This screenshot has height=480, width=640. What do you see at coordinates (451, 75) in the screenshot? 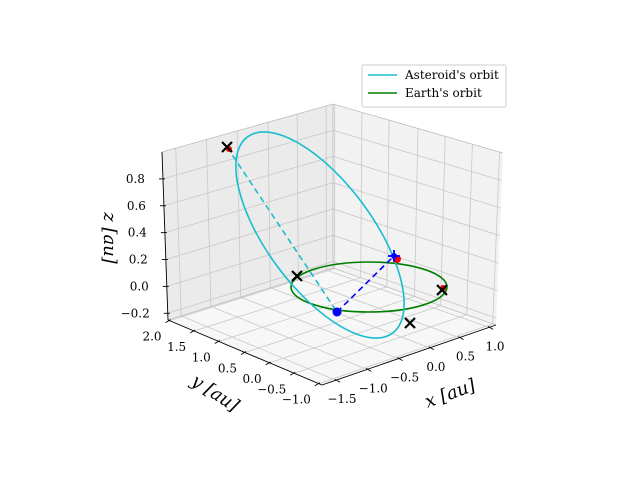
I see `legend-label-asteroid: Asteroid's orbit` at bounding box center [451, 75].